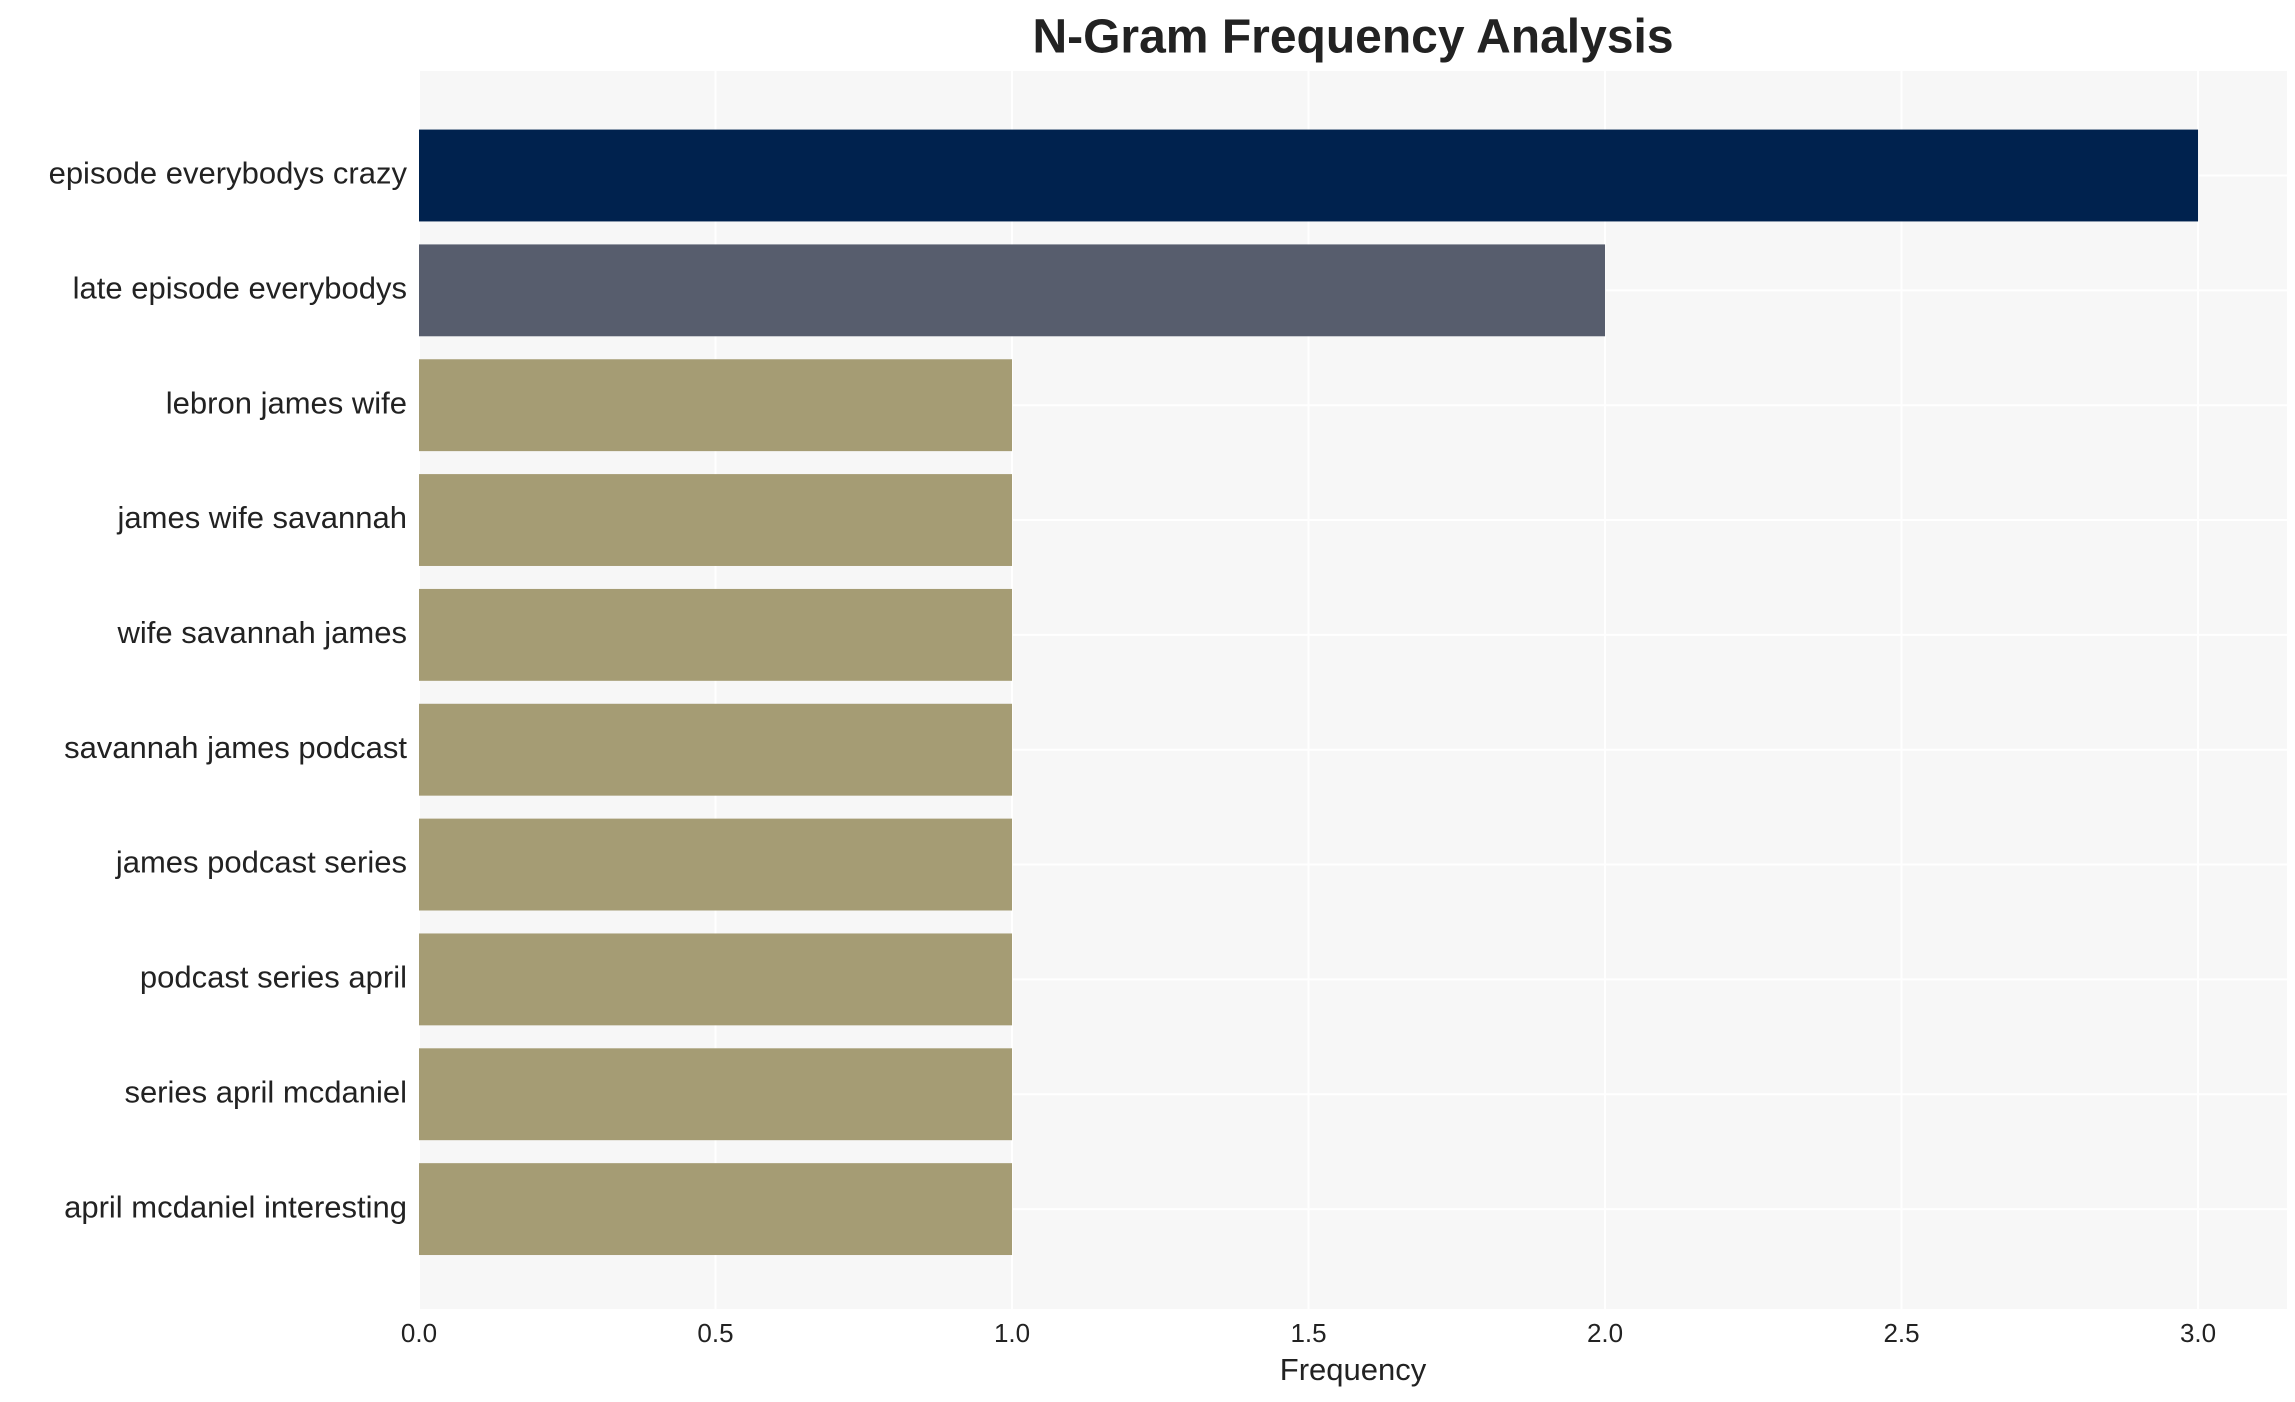 This screenshot has width=2295, height=1402. What do you see at coordinates (273, 977) in the screenshot?
I see `y-tick-label: podcast series april` at bounding box center [273, 977].